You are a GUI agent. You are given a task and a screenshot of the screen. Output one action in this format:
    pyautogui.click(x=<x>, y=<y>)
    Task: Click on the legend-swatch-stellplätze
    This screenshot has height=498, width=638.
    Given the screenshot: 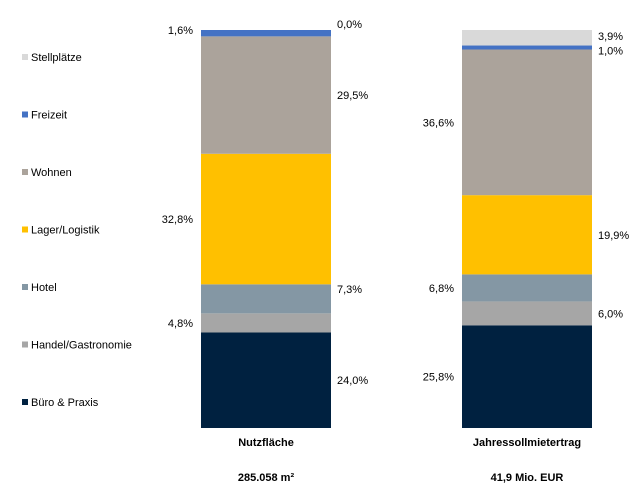 What is the action you would take?
    pyautogui.click(x=25, y=57)
    